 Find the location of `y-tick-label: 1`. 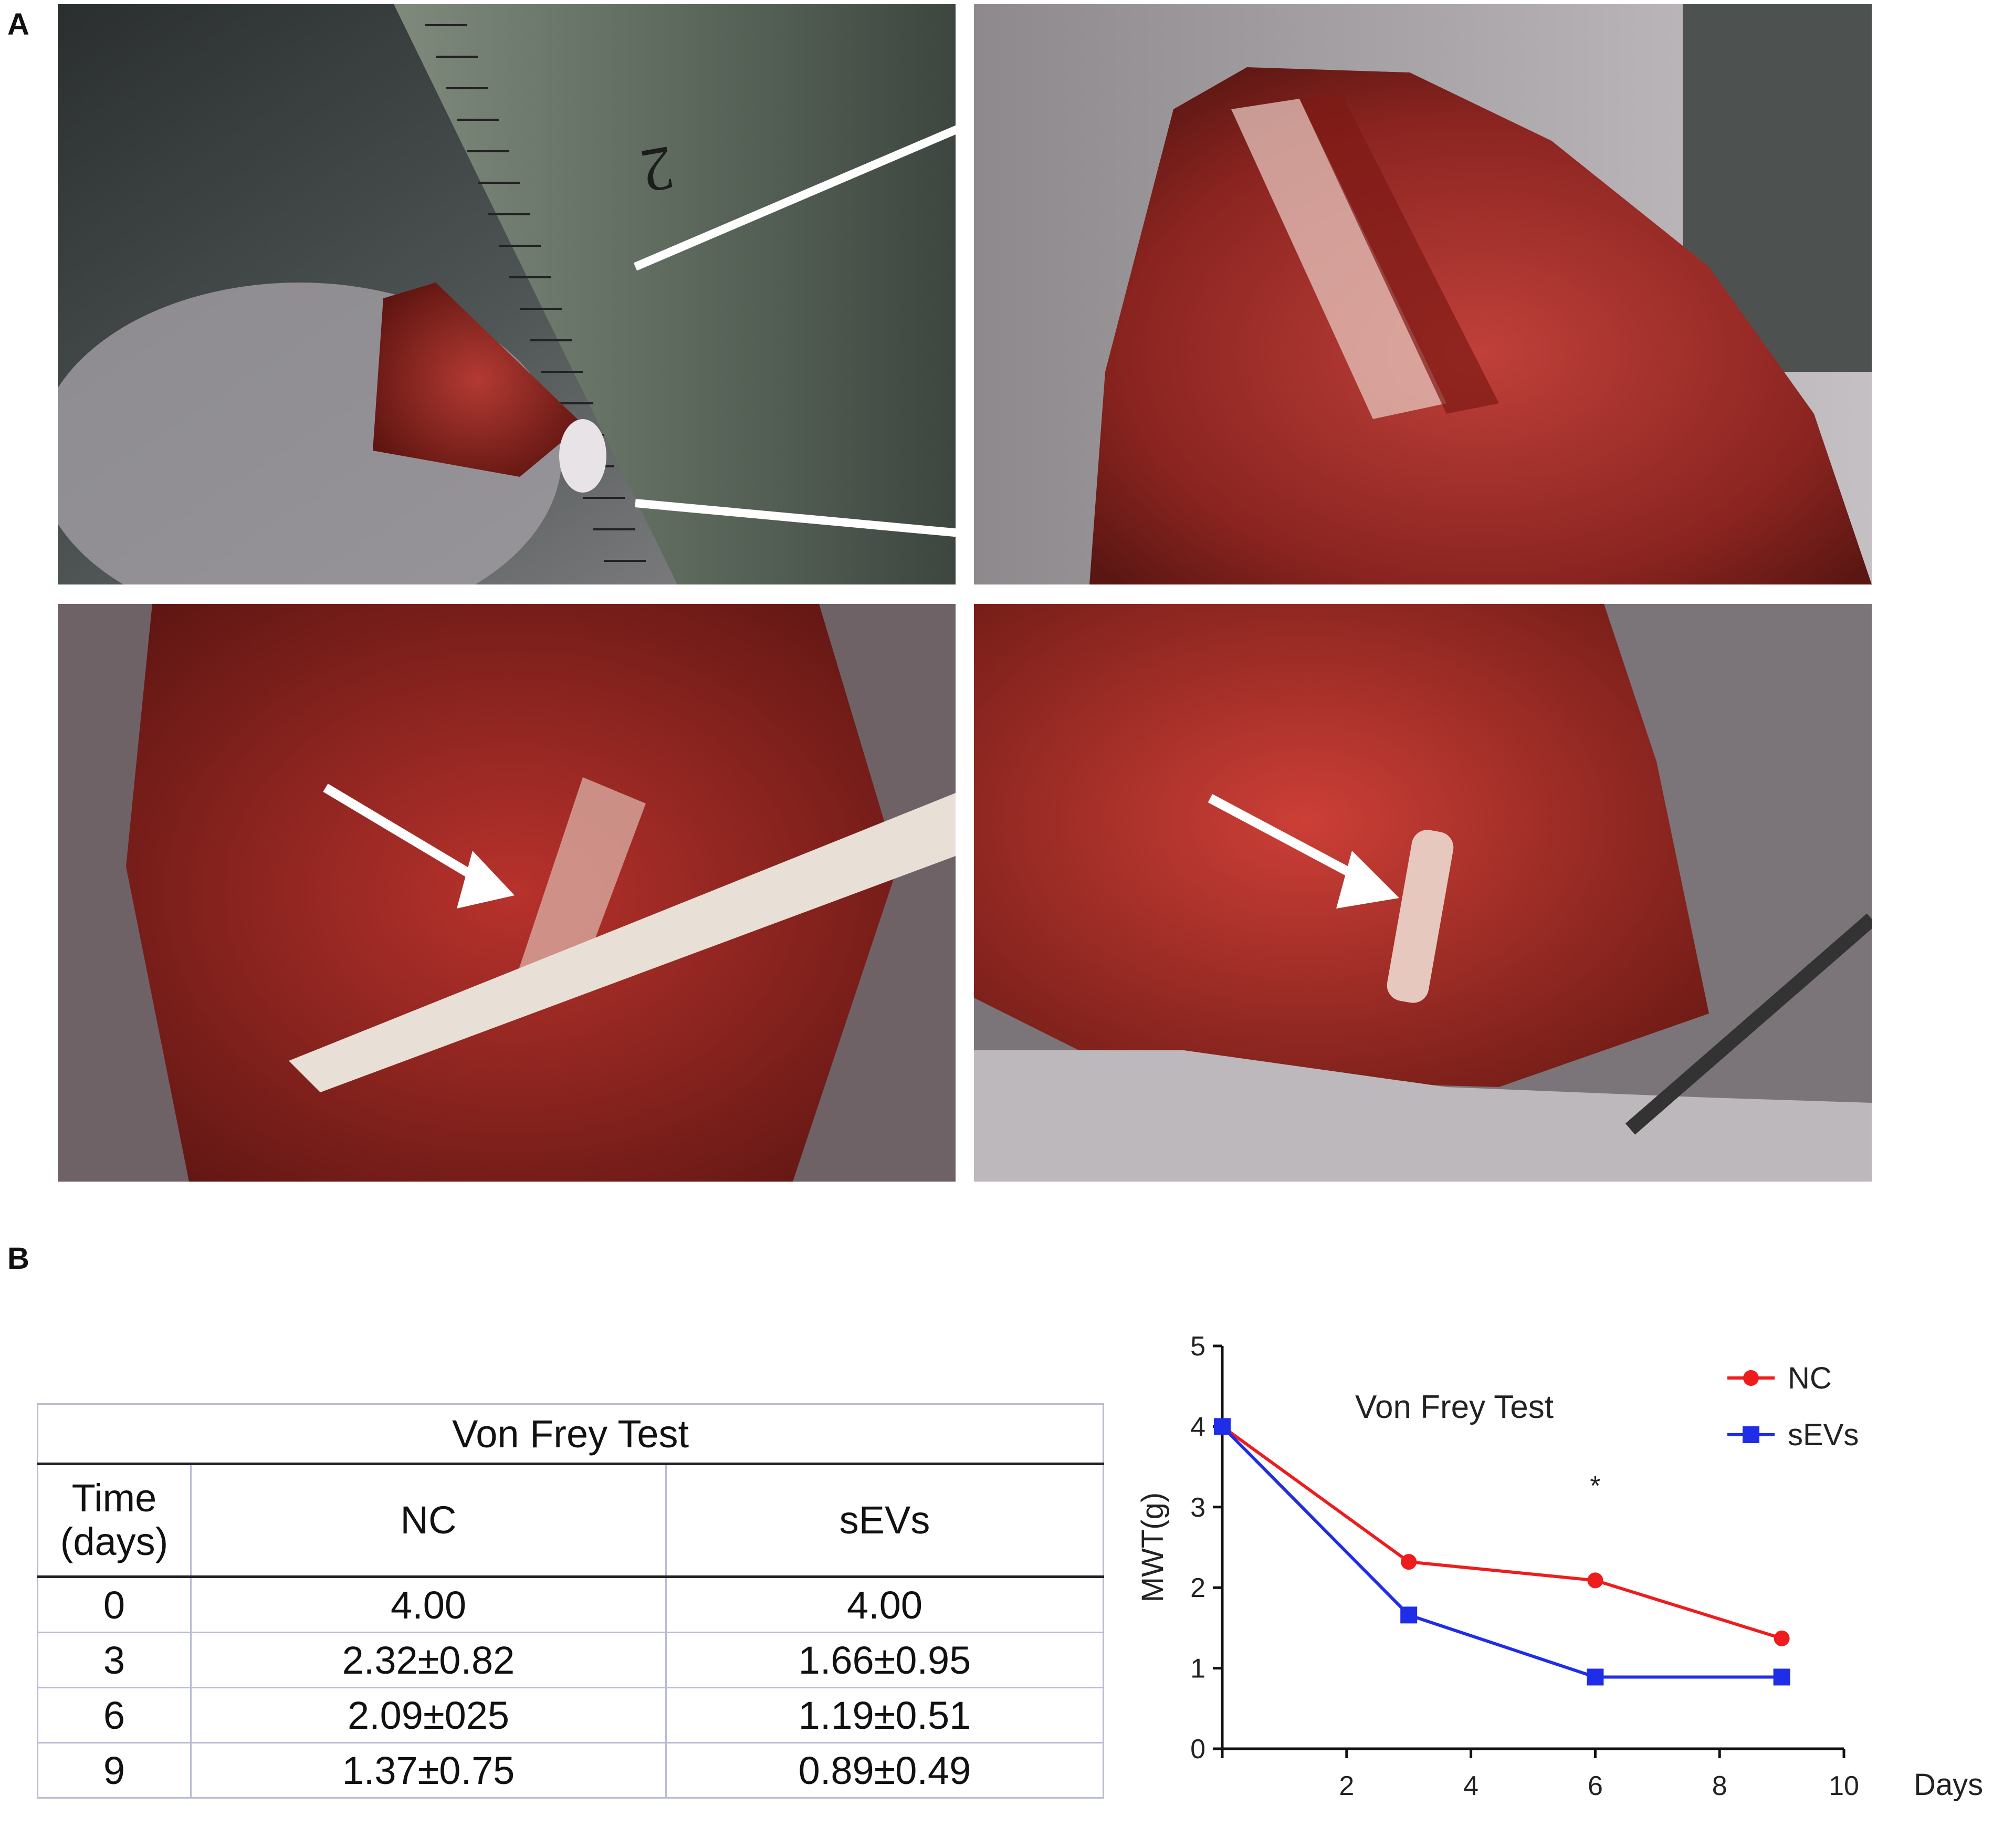

y-tick-label: 1 is located at coordinates (1197, 1669).